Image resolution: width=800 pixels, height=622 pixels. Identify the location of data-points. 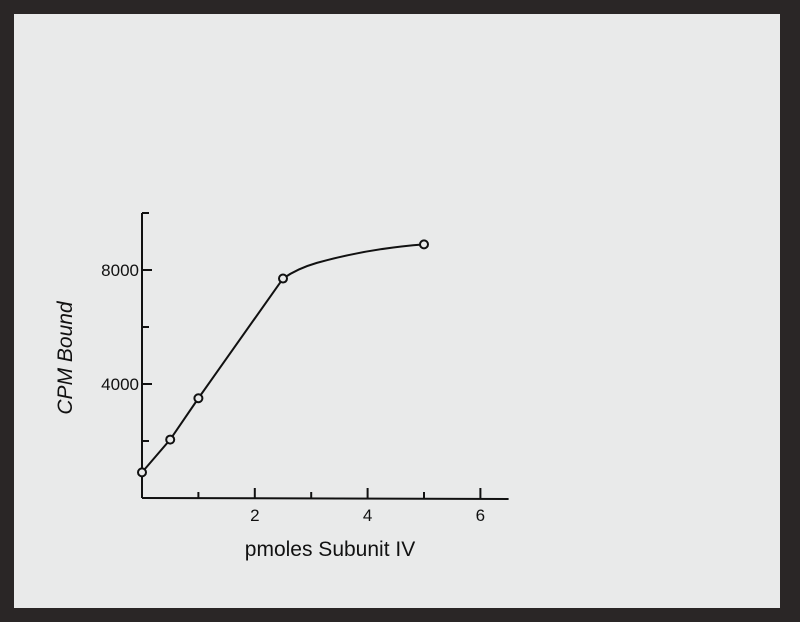
(283, 358).